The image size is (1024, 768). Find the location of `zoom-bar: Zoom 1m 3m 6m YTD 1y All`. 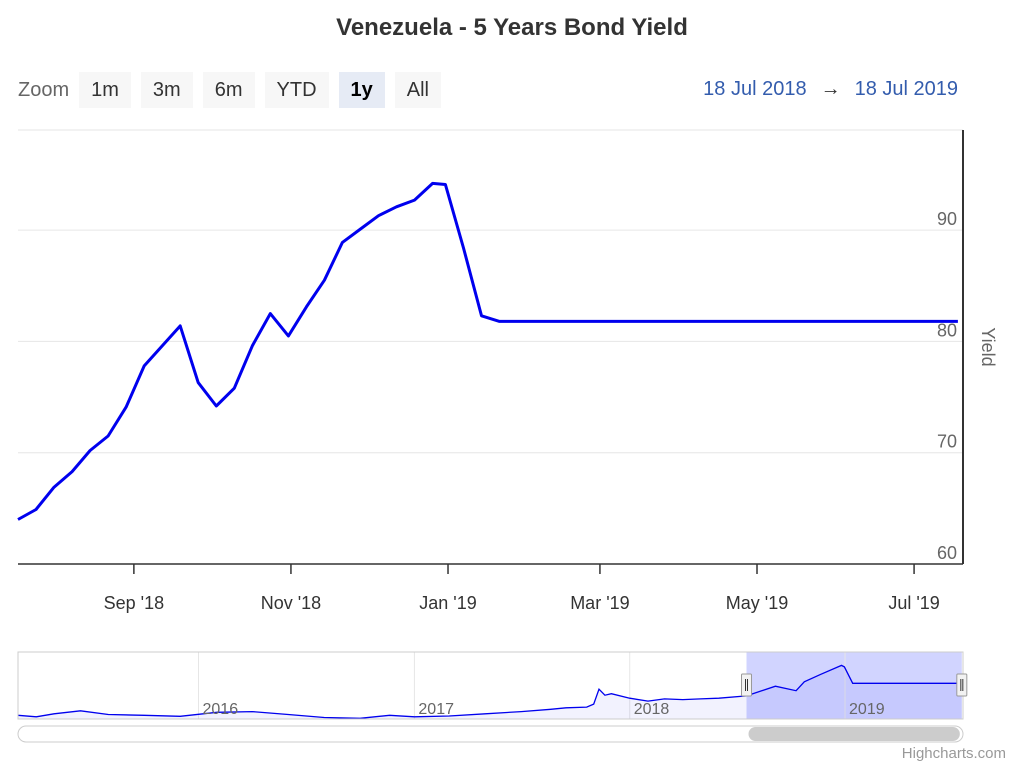

zoom-bar: Zoom 1m 3m 6m YTD 1y All is located at coordinates (234, 90).